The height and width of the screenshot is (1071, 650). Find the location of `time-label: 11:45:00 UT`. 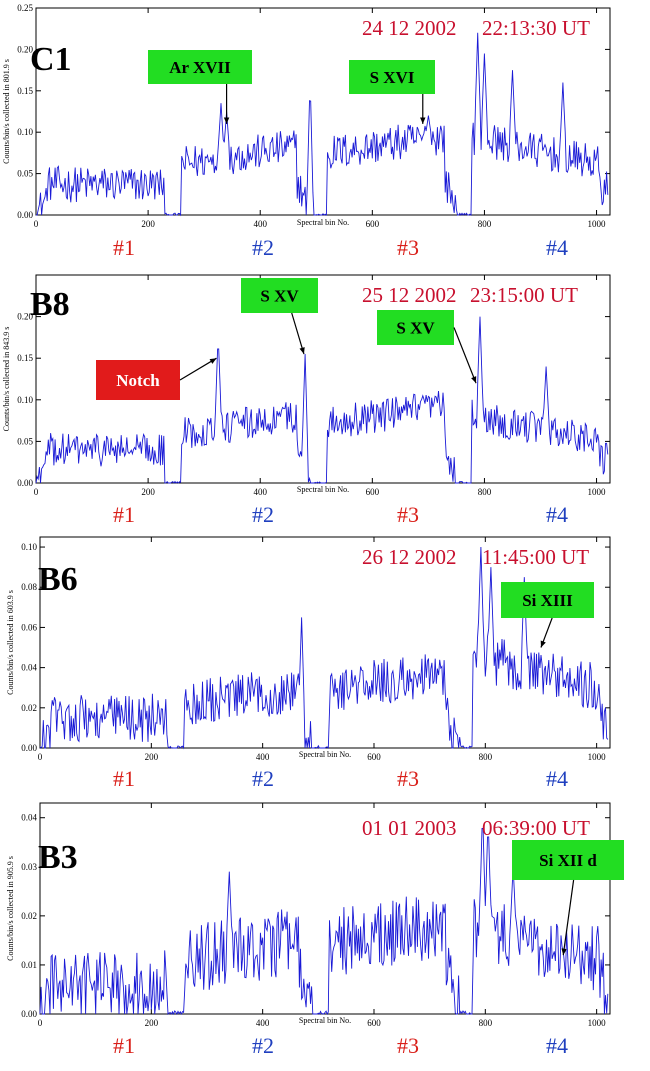

time-label: 11:45:00 UT is located at coordinates (535, 557).